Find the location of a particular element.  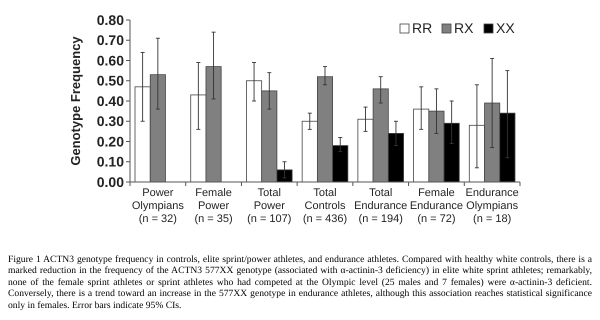

y-tick-label: 0.50 is located at coordinates (110, 80).